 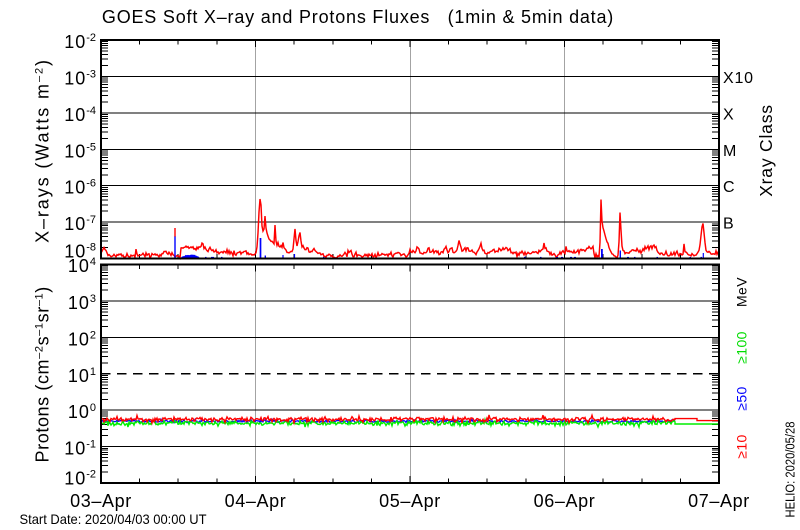 I want to click on svg-text: 07–Apr, so click(x=719, y=501).